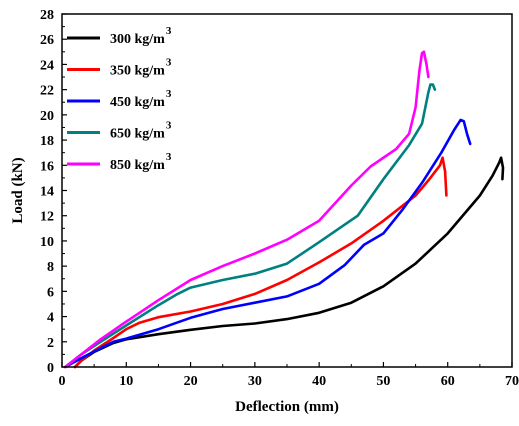 The height and width of the screenshot is (426, 519). Describe the element at coordinates (47, 217) in the screenshot. I see `y-tick-label: 12` at that location.